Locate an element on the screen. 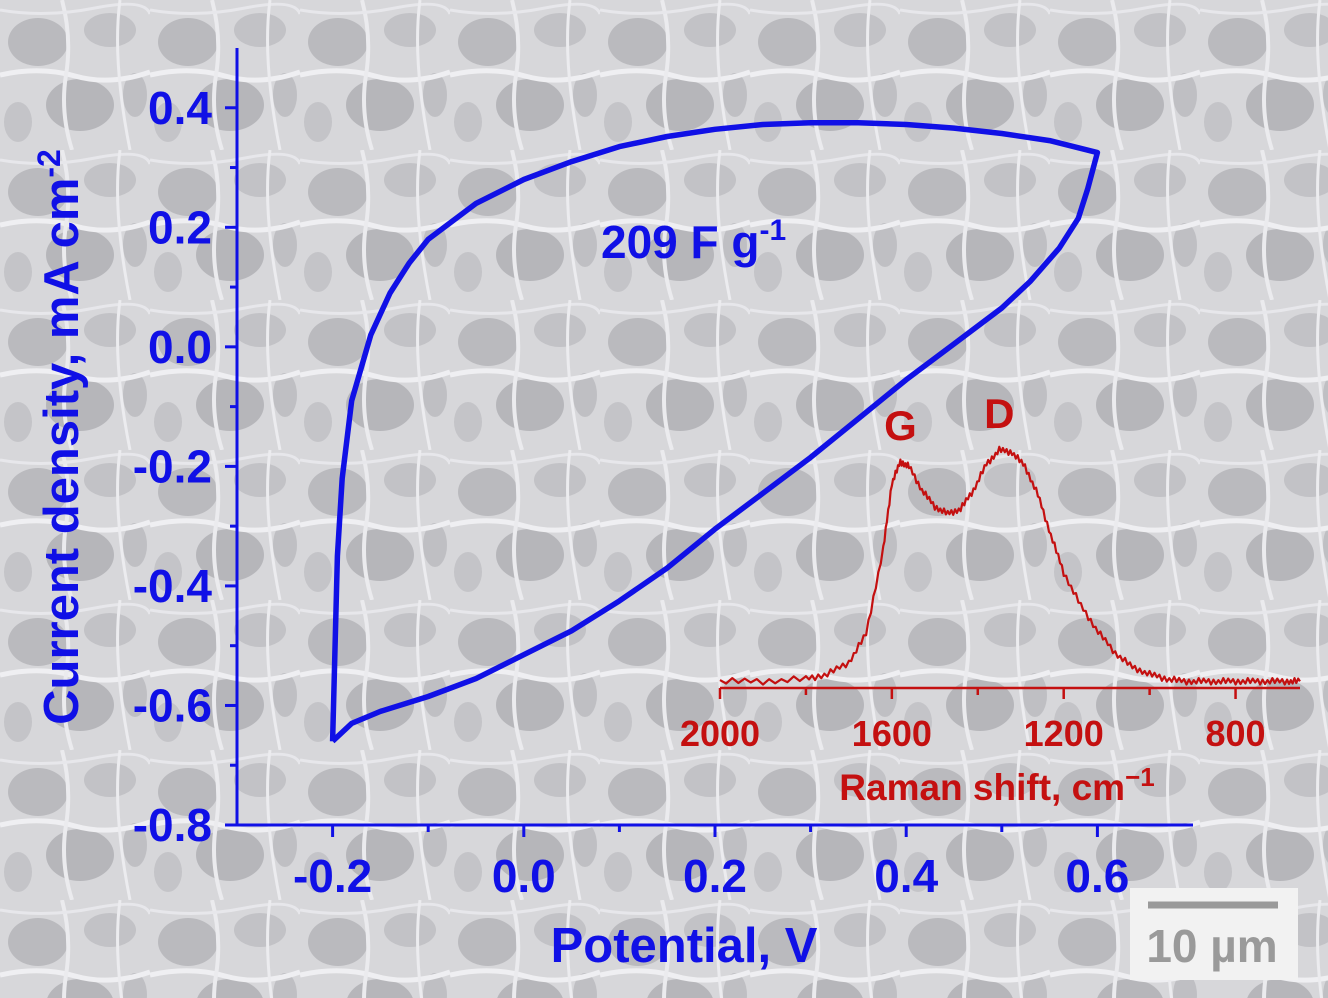 The height and width of the screenshot is (998, 1328). scale-bar: 10 µm is located at coordinates (1214, 934).